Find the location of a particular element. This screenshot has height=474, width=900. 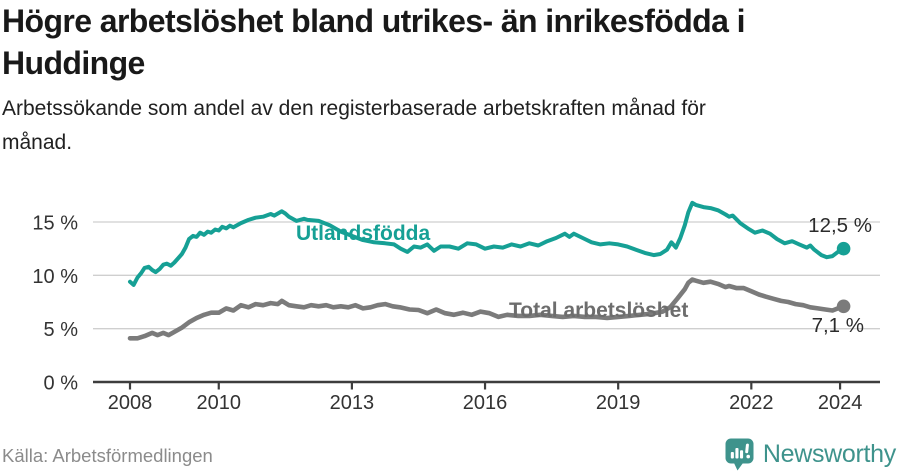

x-tick-label: 2008 is located at coordinates (130, 403).